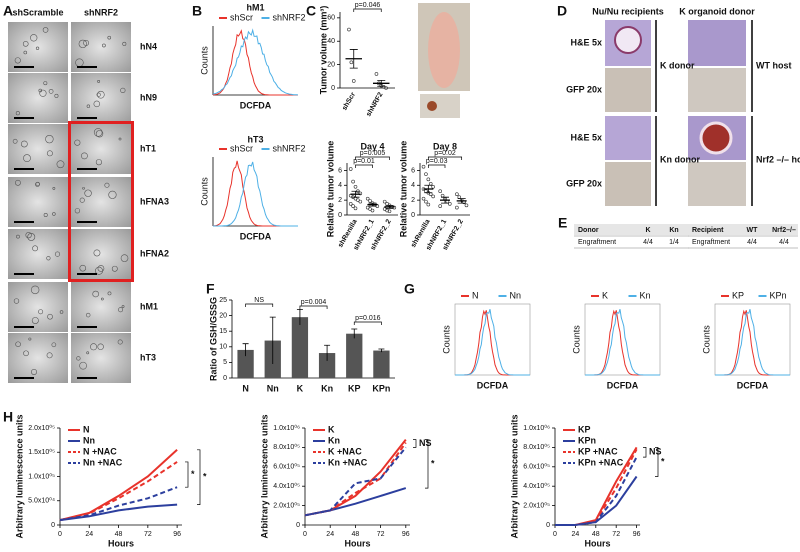  I want to click on legend-label: shScr, so click(241, 148).